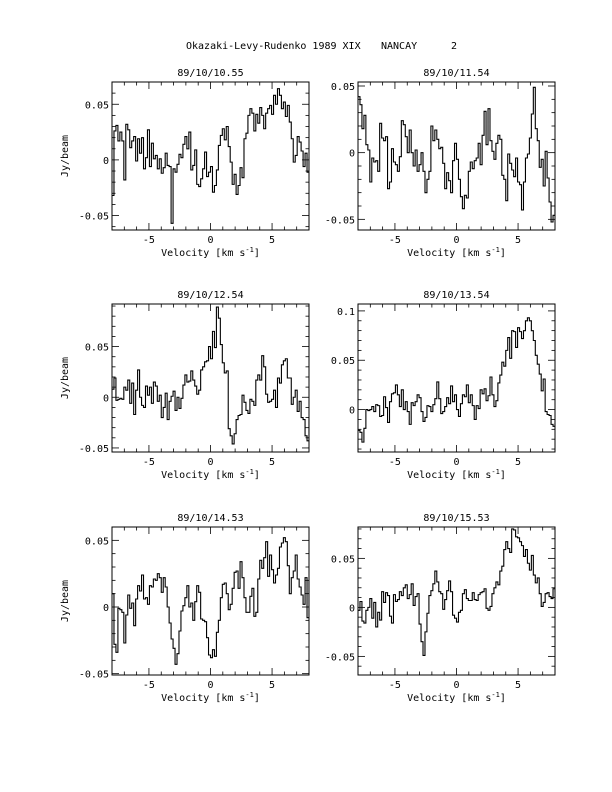  Describe the element at coordinates (456, 73) in the screenshot. I see `panel-title: 89/10/11.54` at that location.